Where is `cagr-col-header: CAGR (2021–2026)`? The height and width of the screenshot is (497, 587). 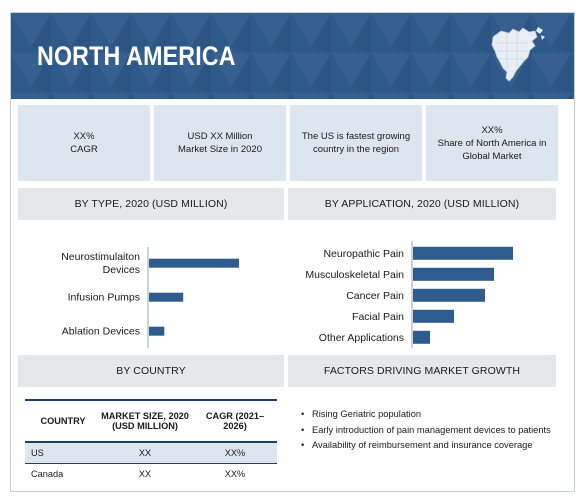 cagr-col-header: CAGR (2021–2026) is located at coordinates (235, 421).